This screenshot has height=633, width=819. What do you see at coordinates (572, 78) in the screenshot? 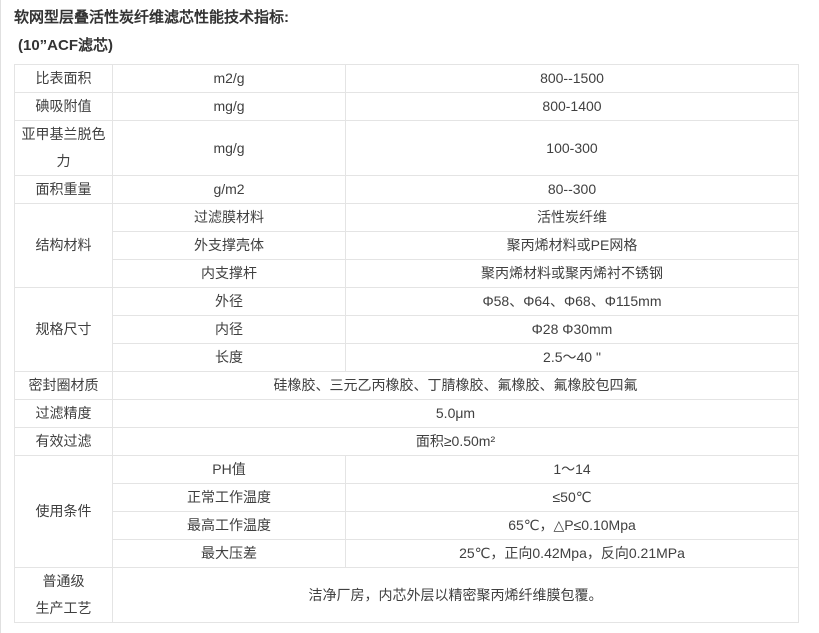
I see `spec-value-cell: 800--1500` at bounding box center [572, 78].